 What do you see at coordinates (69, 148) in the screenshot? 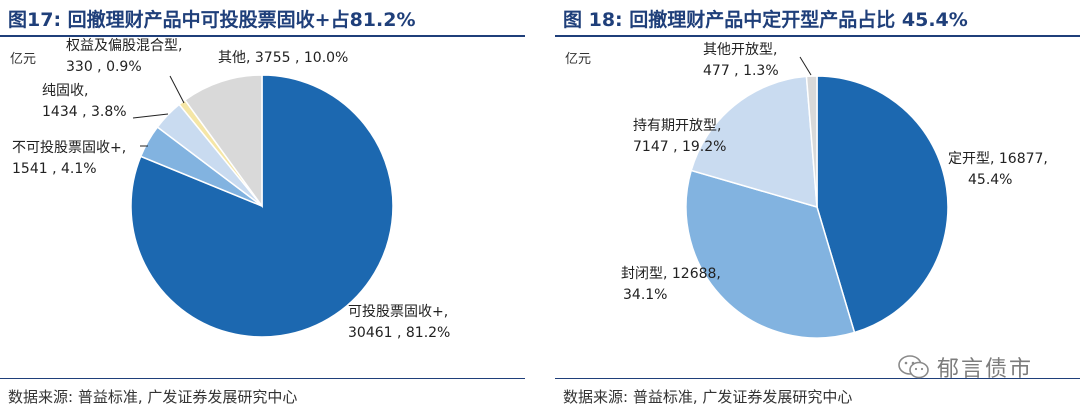
I see `slice-label-text: 不可投股票固收+,` at bounding box center [69, 148].